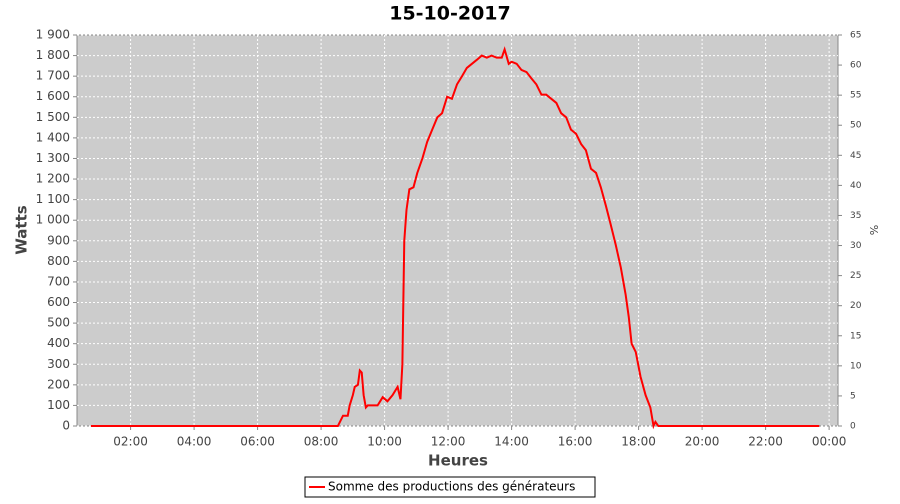 The height and width of the screenshot is (504, 900). Describe the element at coordinates (638, 442) in the screenshot. I see `x-tick-label: 18:00` at that location.